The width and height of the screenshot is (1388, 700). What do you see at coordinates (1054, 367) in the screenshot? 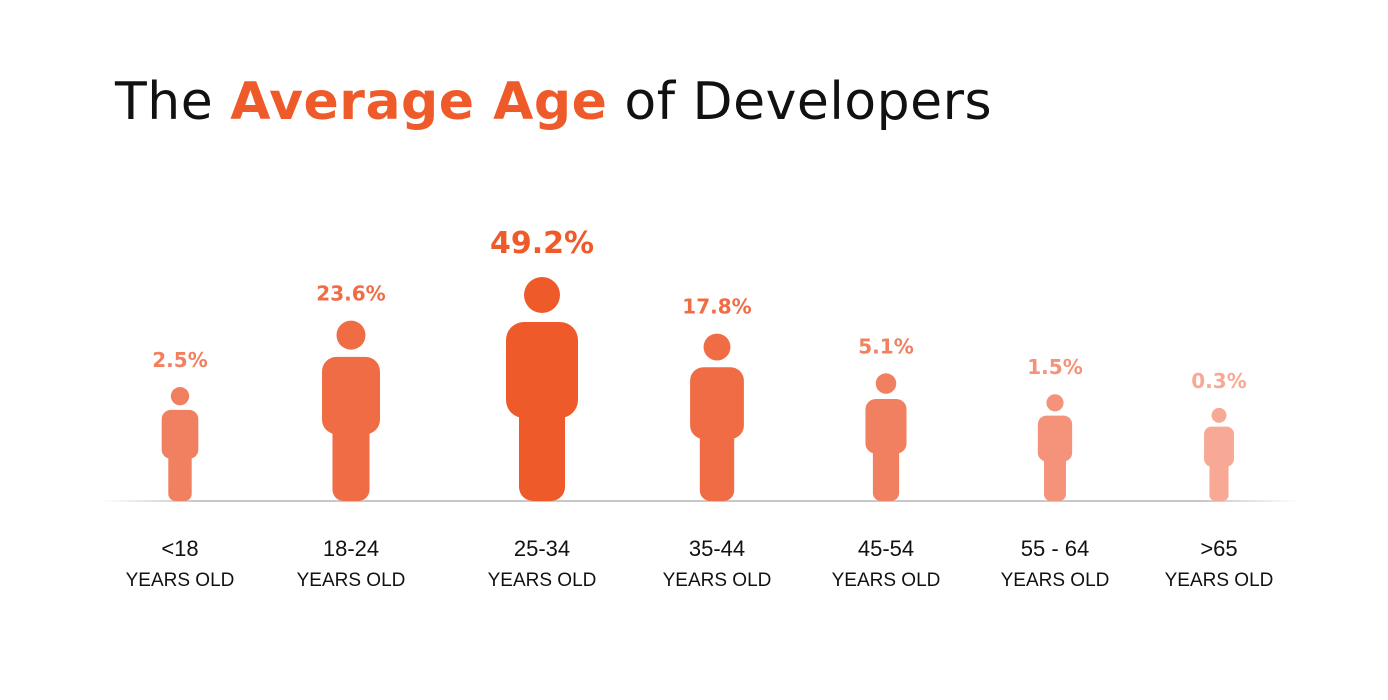
I see `value-label: 1.5%` at bounding box center [1054, 367].